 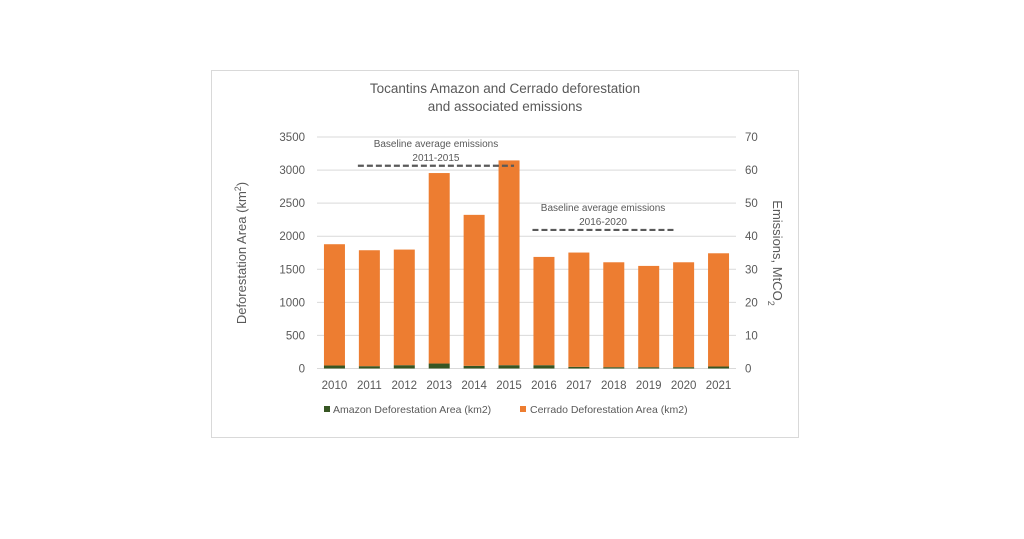 What do you see at coordinates (292, 204) in the screenshot?
I see `y-tick-label: 2500` at bounding box center [292, 204].